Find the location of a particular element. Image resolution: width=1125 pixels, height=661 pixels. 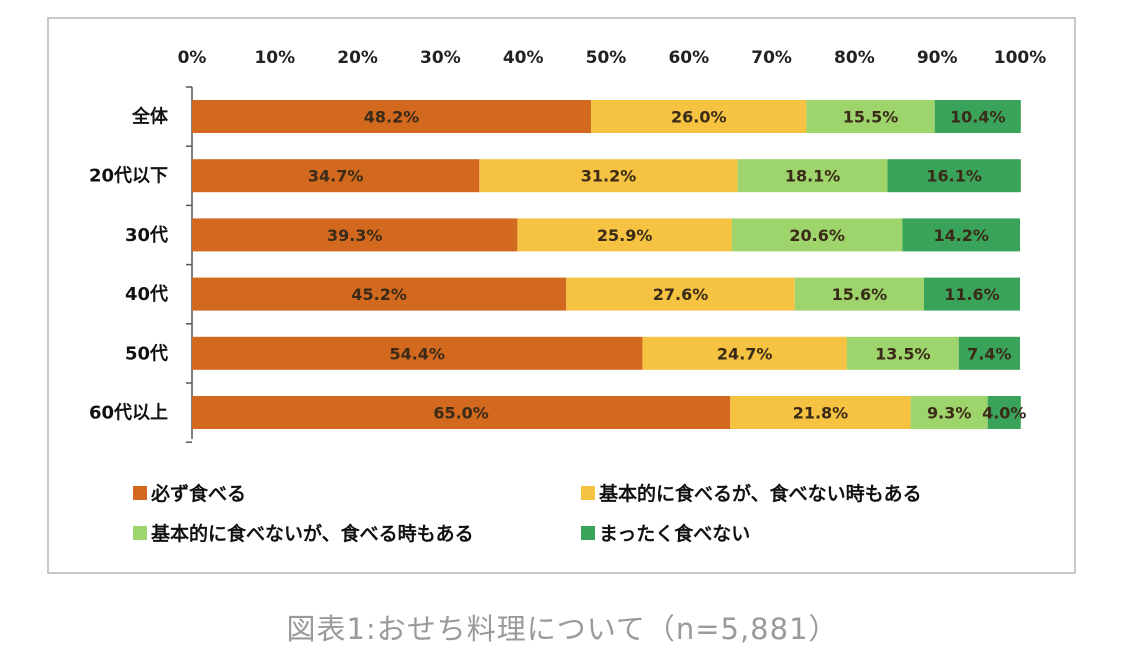

data-label: 65.0% is located at coordinates (461, 413).